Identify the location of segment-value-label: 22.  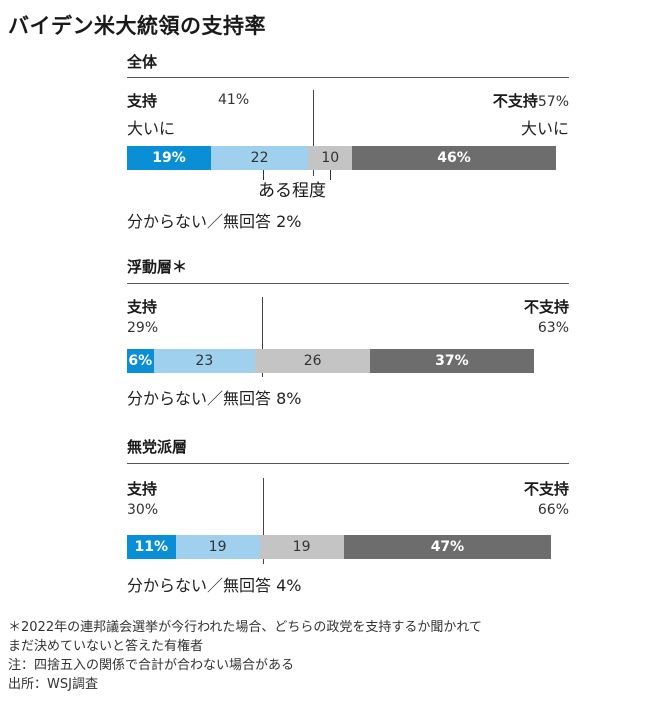
(259, 158).